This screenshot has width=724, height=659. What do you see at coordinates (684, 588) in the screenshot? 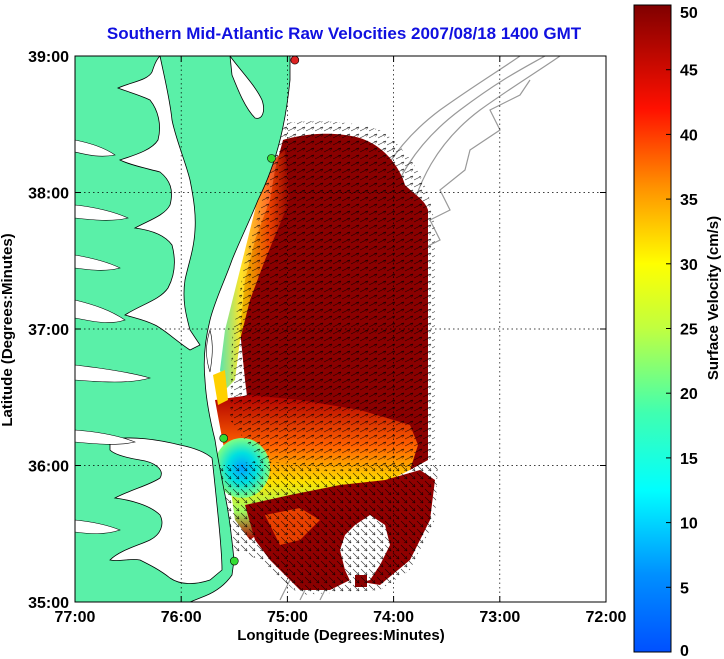
I see `colorbar-tick-label: 5` at bounding box center [684, 588].